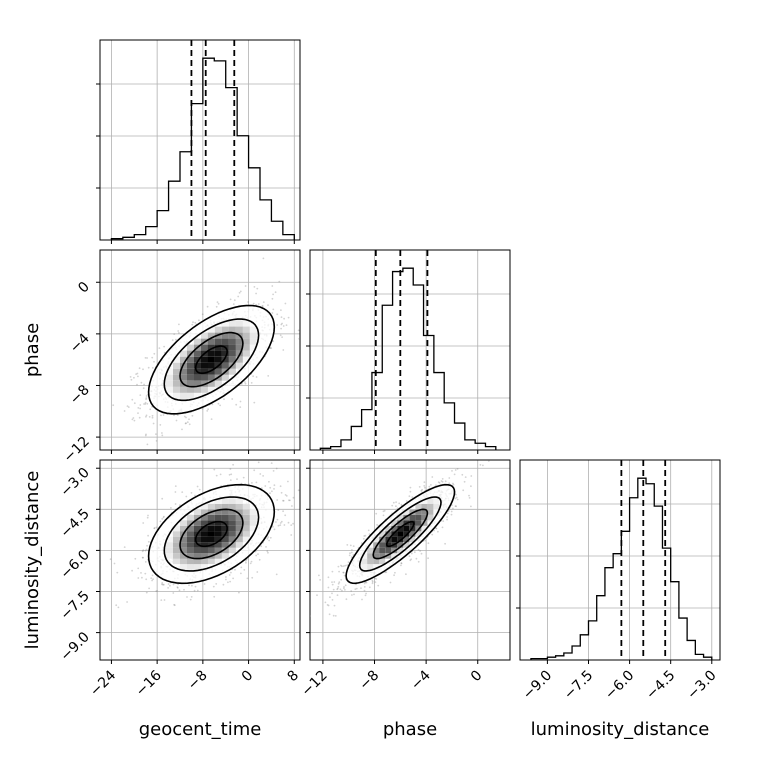 This screenshot has height=760, width=760. I want to click on scatter-luminosity-distance-vs-phase-density, so click(400, 534).